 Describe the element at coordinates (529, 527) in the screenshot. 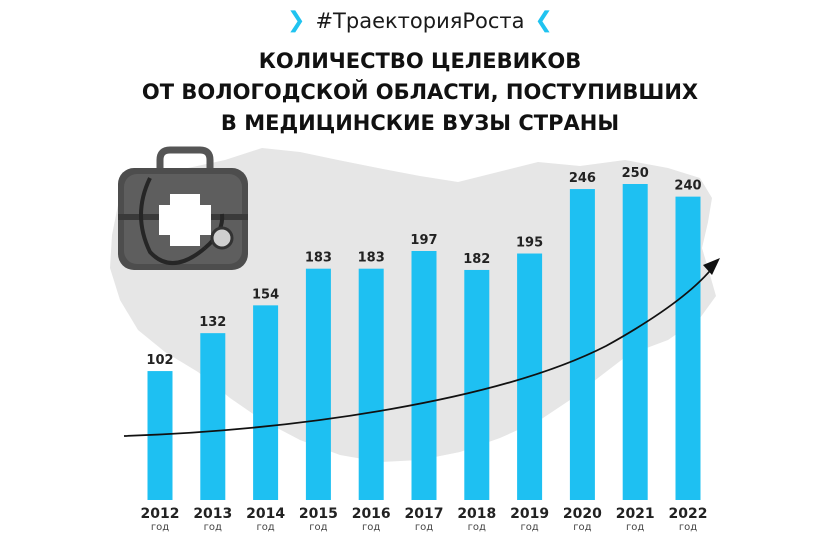

I see `year-sublabel-2019: год` at that location.